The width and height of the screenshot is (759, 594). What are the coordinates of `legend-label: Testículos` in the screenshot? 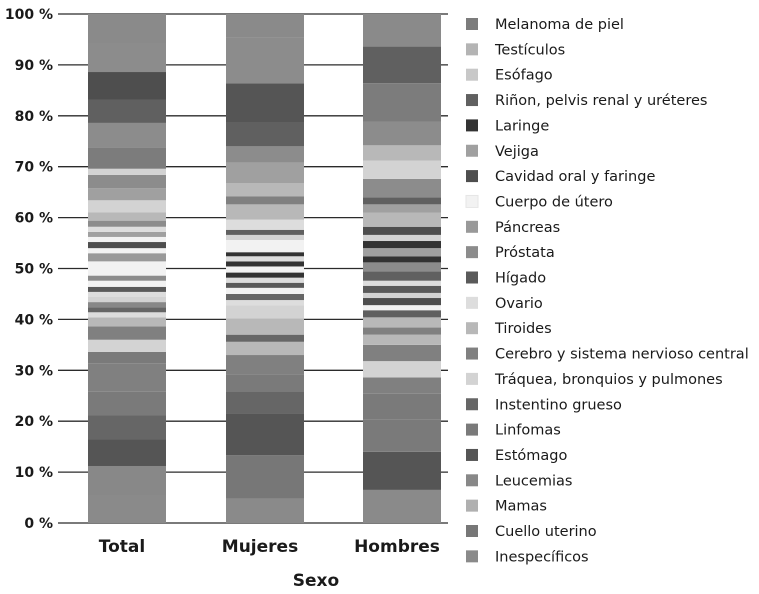 It's located at (529, 50).